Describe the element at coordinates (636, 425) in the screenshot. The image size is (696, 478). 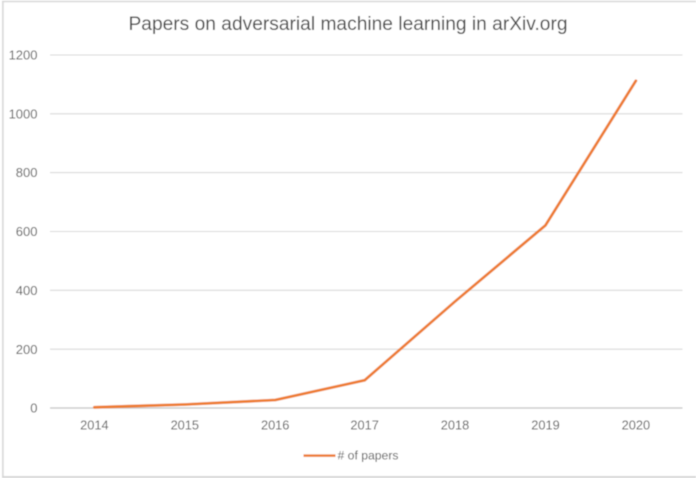
I see `svg-text: 2020` at that location.